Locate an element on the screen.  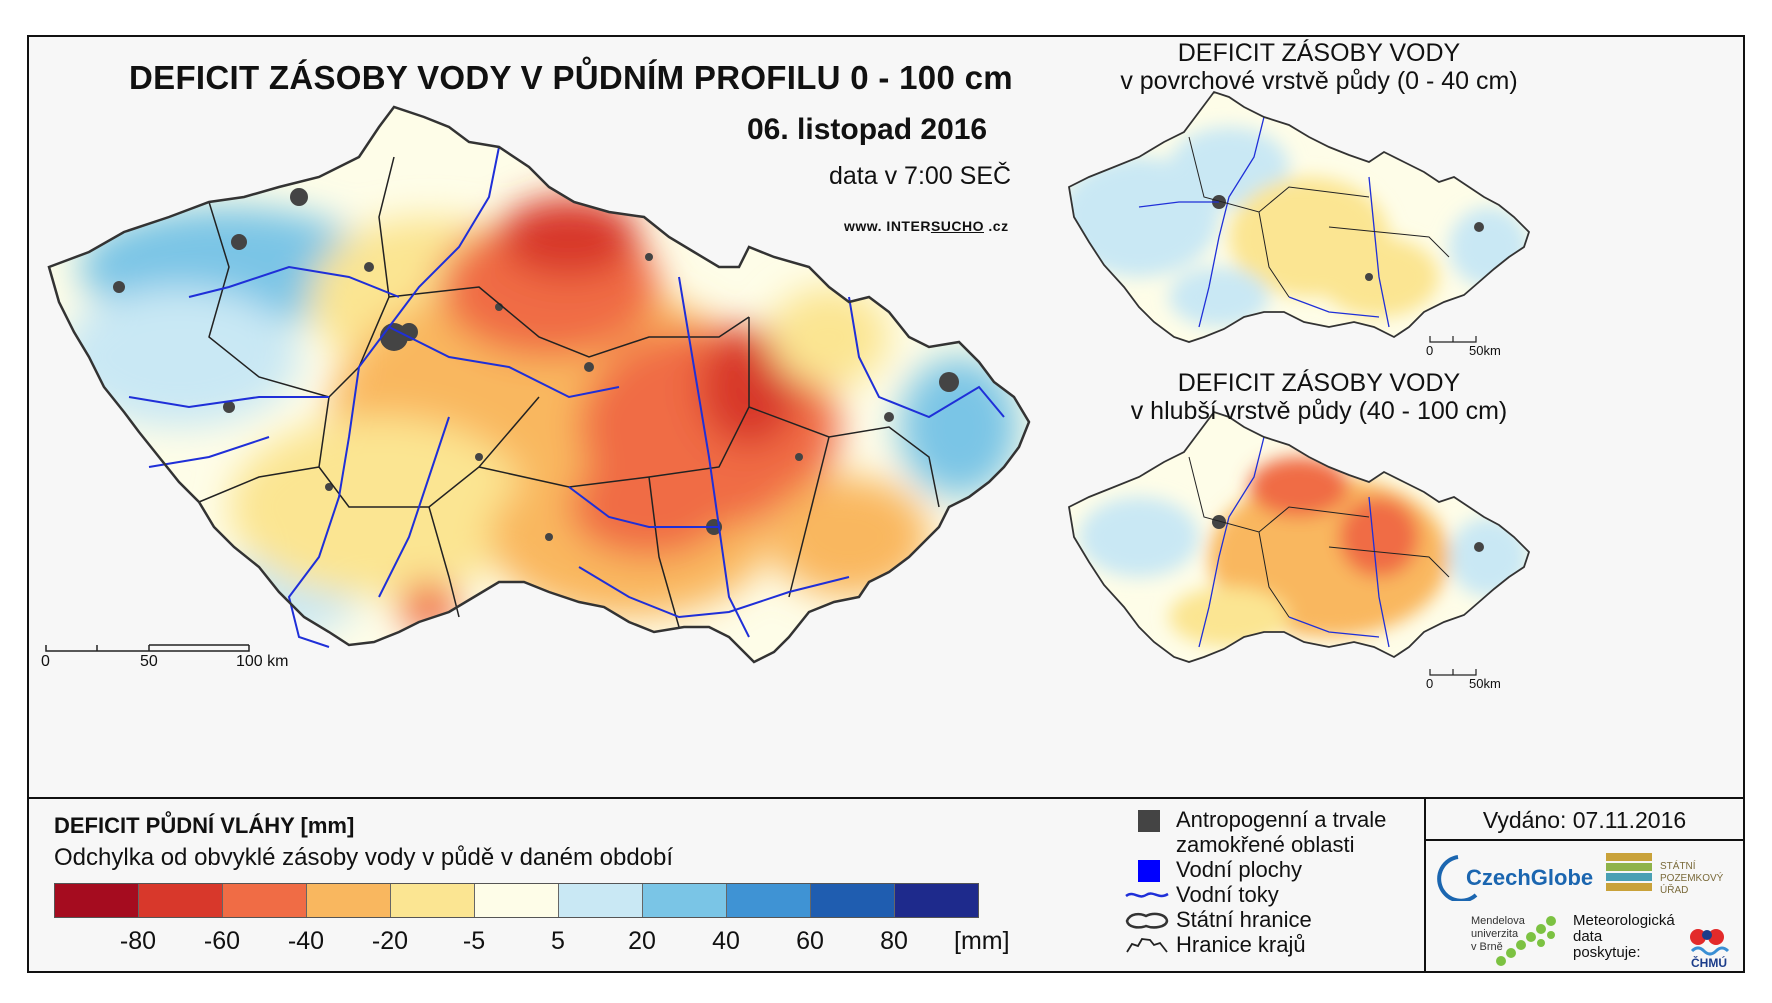
issue-date: Vydáno: 07.11.2016 is located at coordinates (1584, 820).